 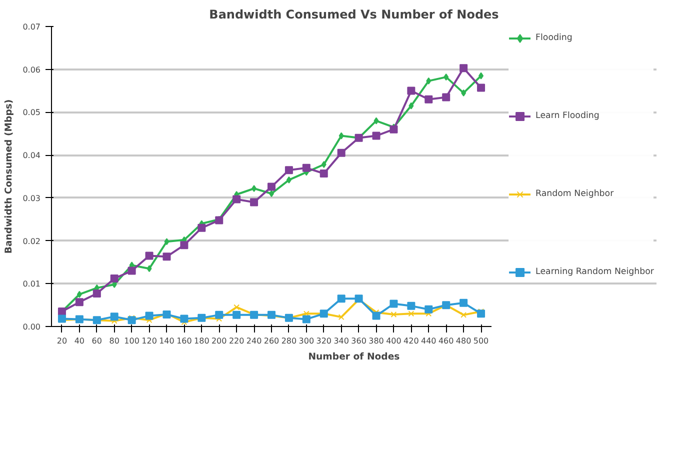 What do you see at coordinates (481, 341) in the screenshot?
I see `x-tick-label: 500` at bounding box center [481, 341].